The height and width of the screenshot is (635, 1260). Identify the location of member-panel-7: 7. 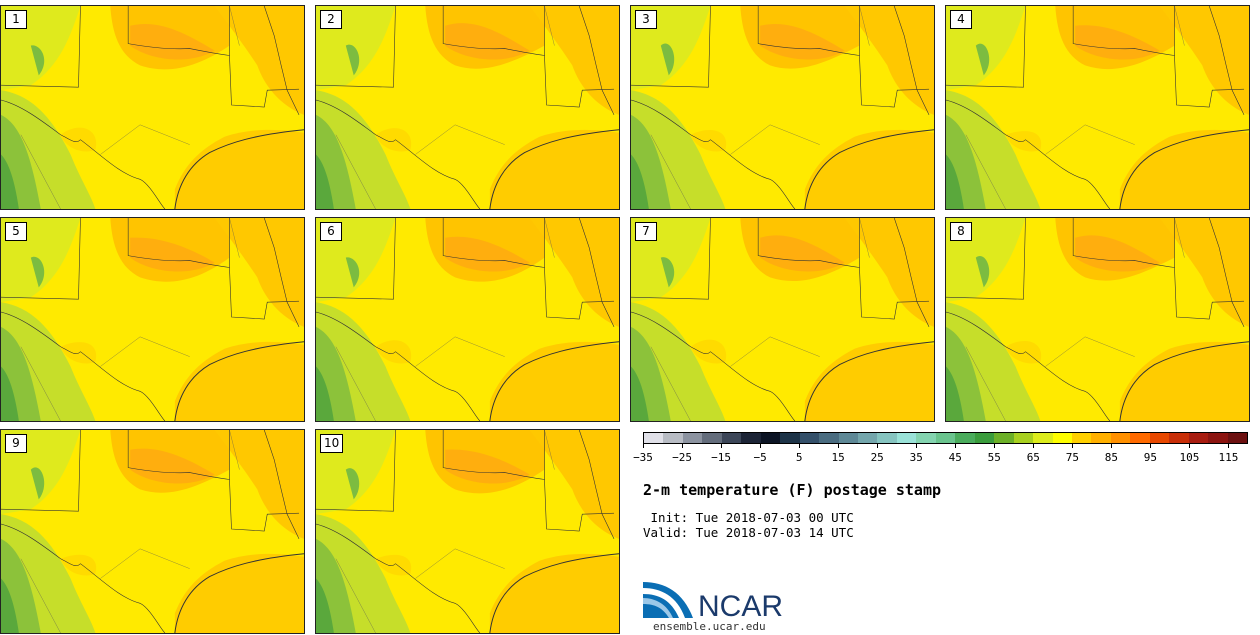
(782, 319).